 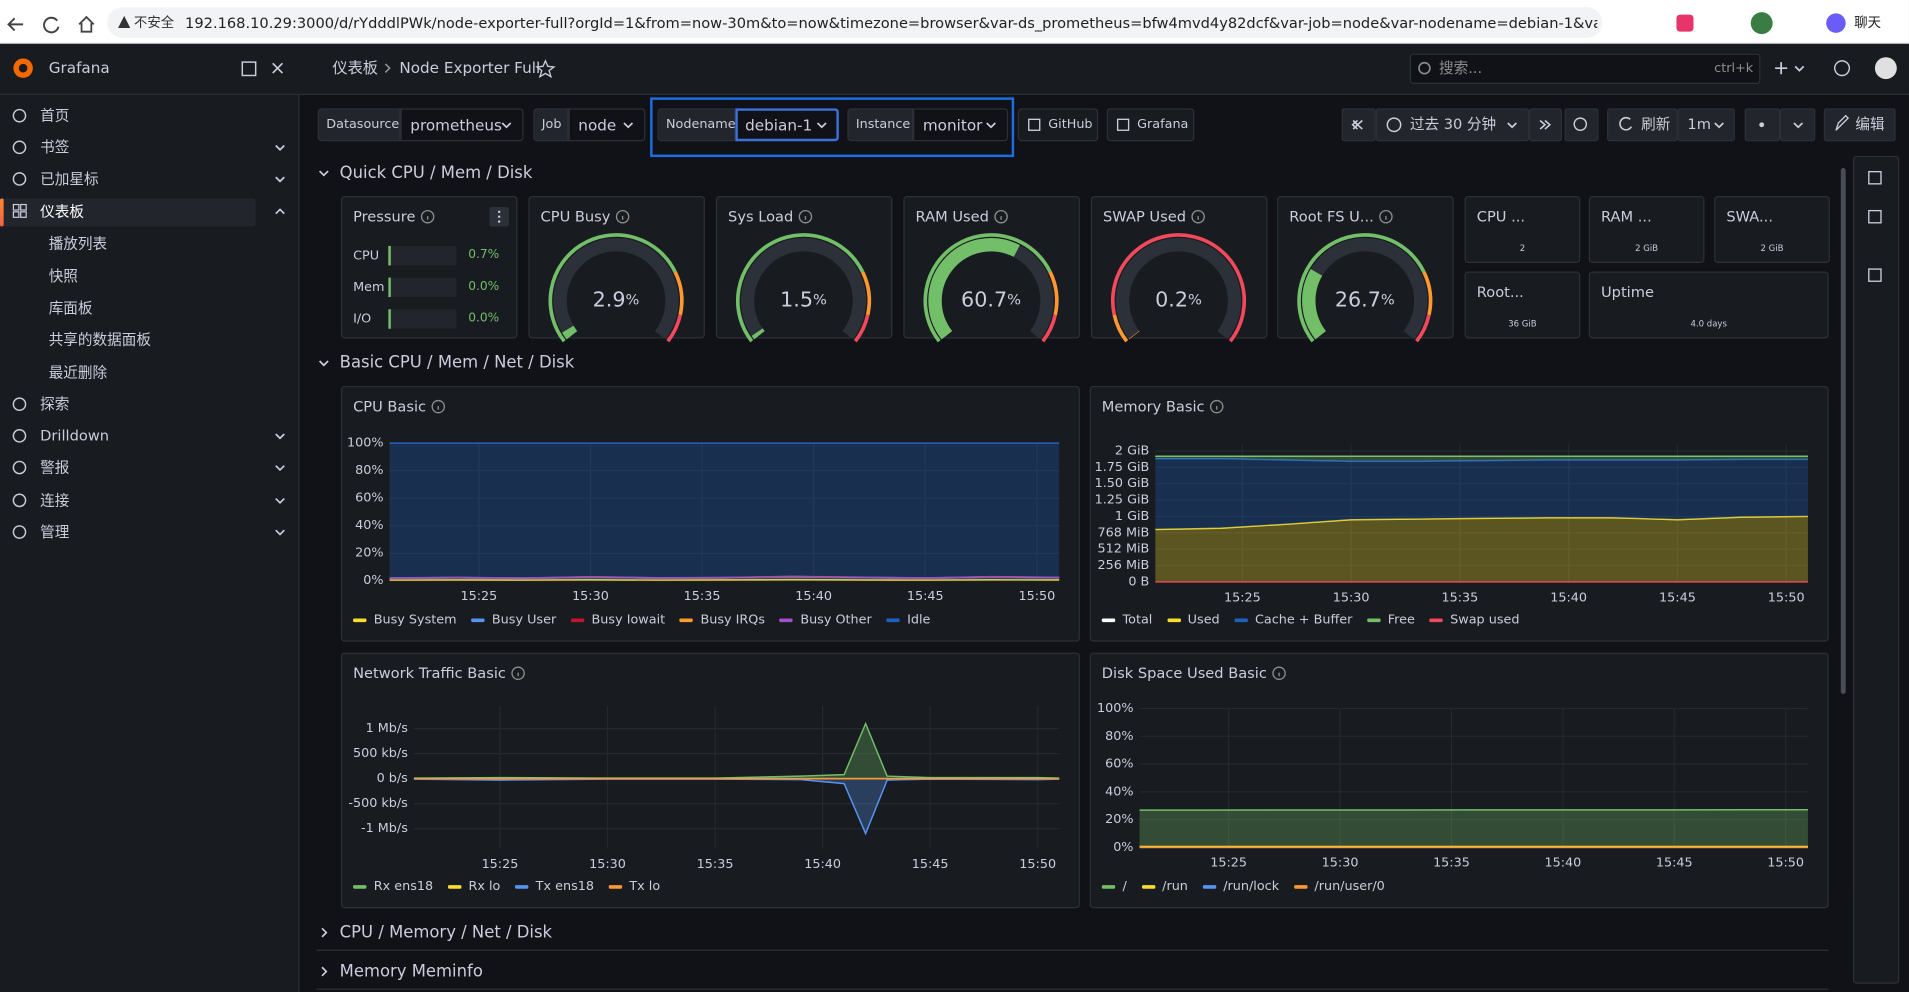 What do you see at coordinates (710, 886) in the screenshot?
I see `chart-legend: Rx ens18 Rx lo Tx ens18 Tx lo` at bounding box center [710, 886].